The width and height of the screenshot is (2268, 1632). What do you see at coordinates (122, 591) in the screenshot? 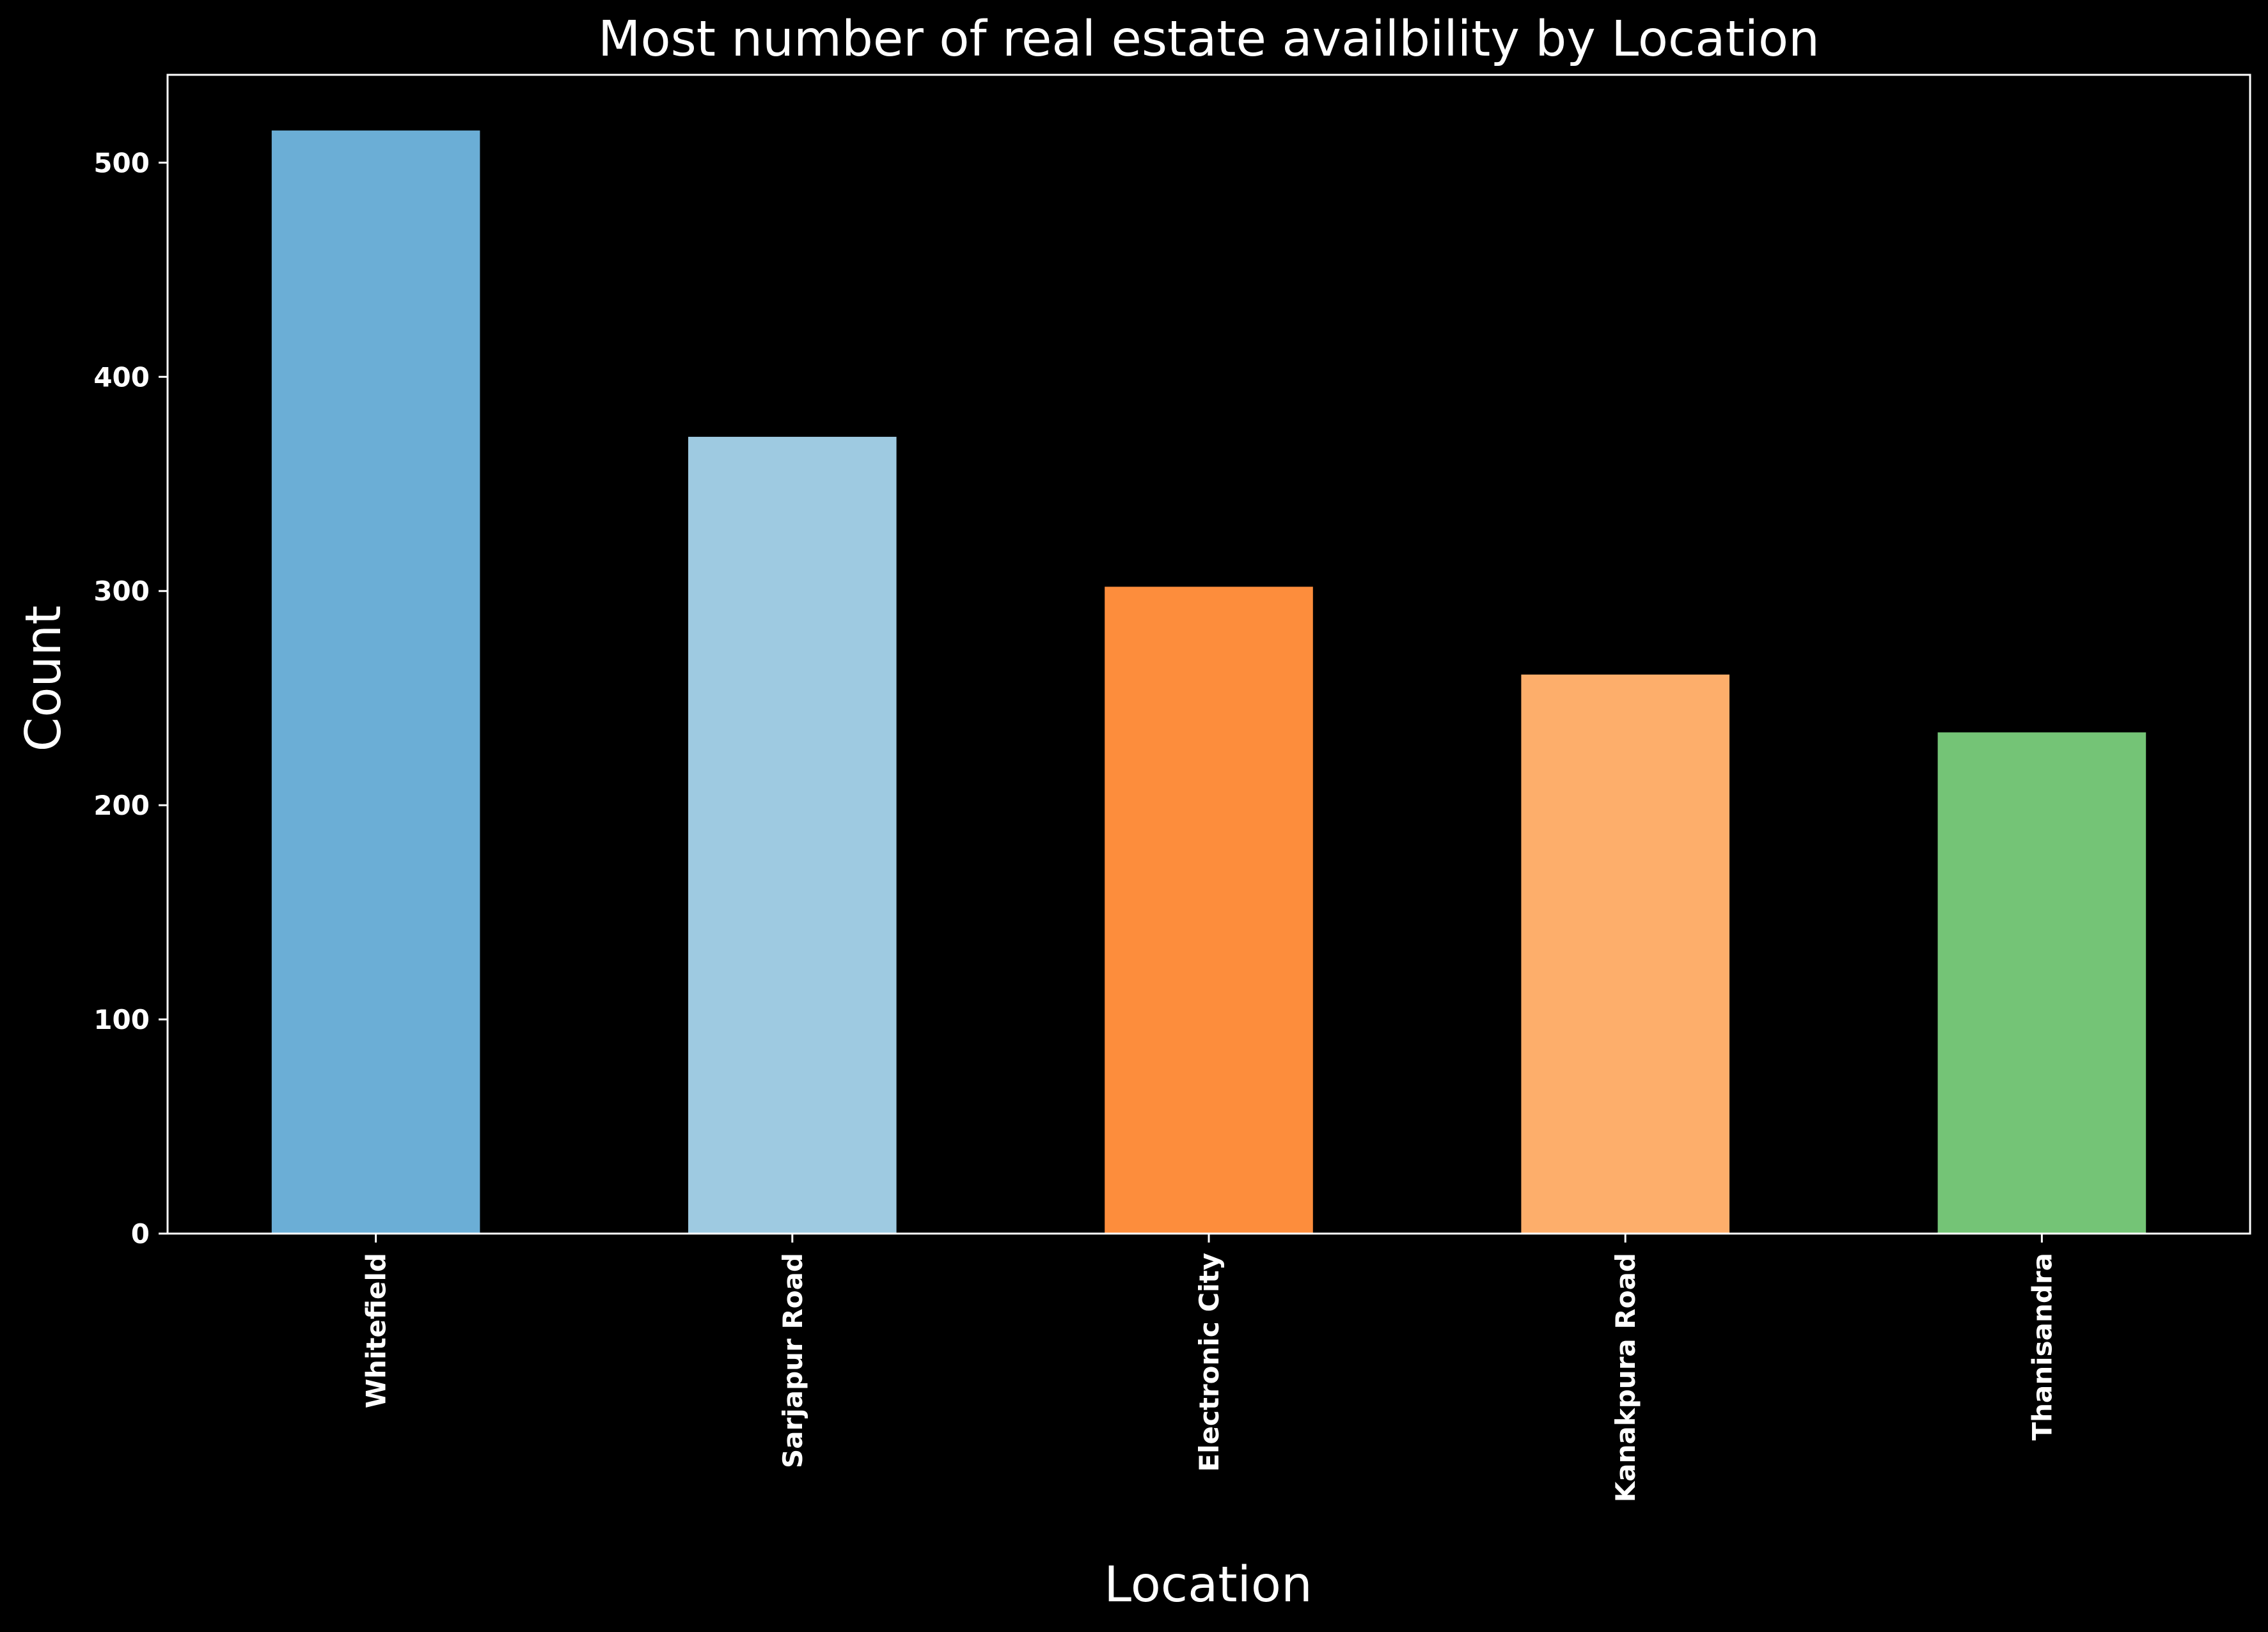
I see `y-tick-label: 300` at bounding box center [122, 591].